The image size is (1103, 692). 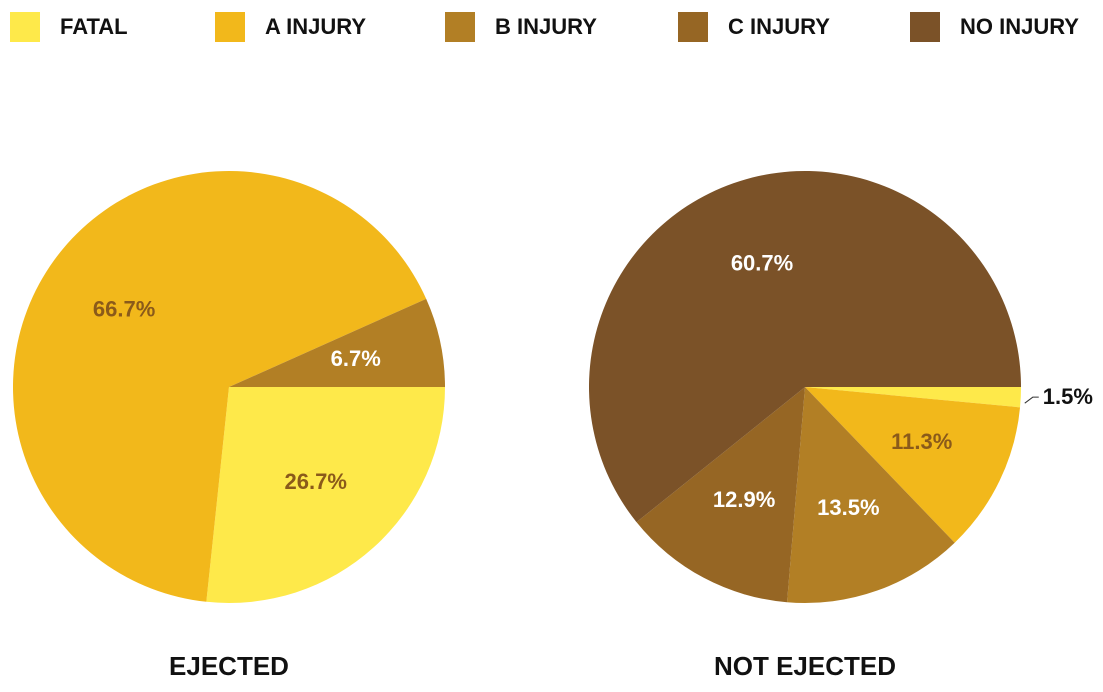 I want to click on pie-title: EJECTED, so click(x=229, y=666).